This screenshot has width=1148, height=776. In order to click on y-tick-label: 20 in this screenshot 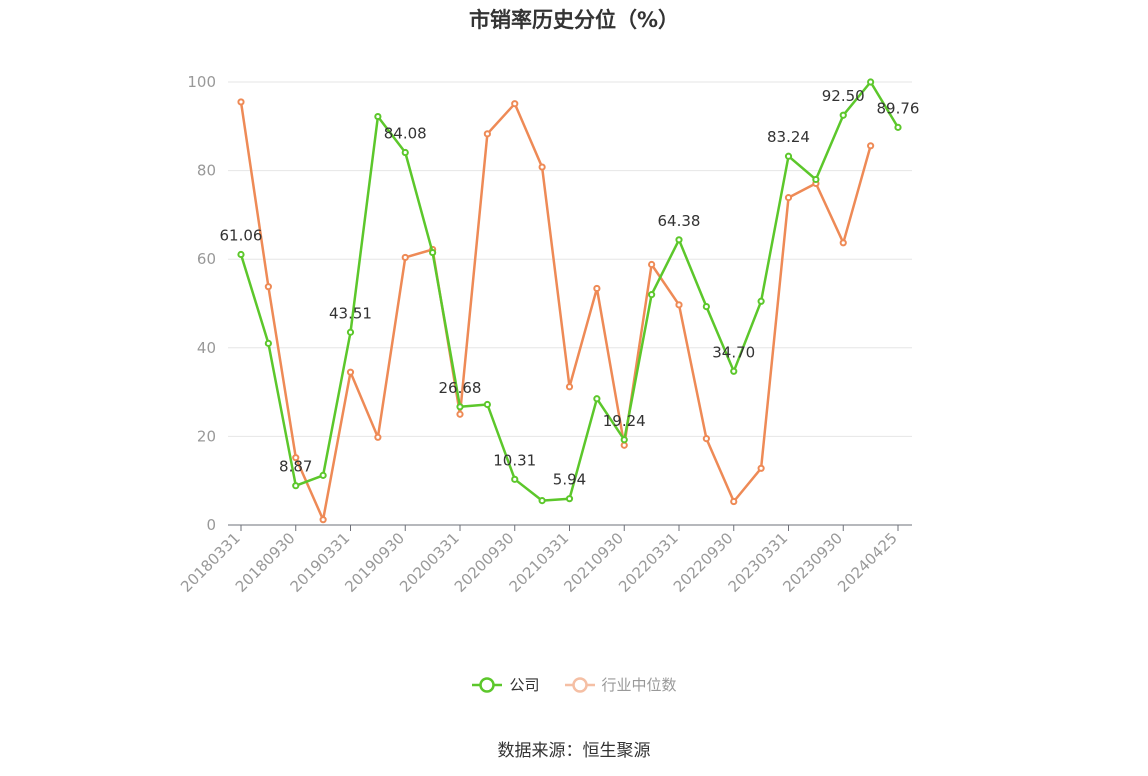, I will do `click(206, 436)`.